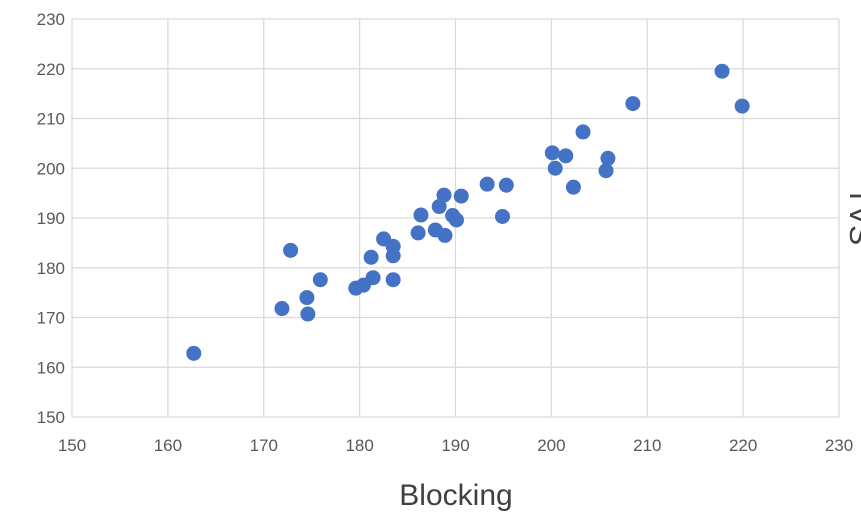 The width and height of the screenshot is (861, 512). Describe the element at coordinates (647, 445) in the screenshot. I see `x-tick-label: 210` at that location.